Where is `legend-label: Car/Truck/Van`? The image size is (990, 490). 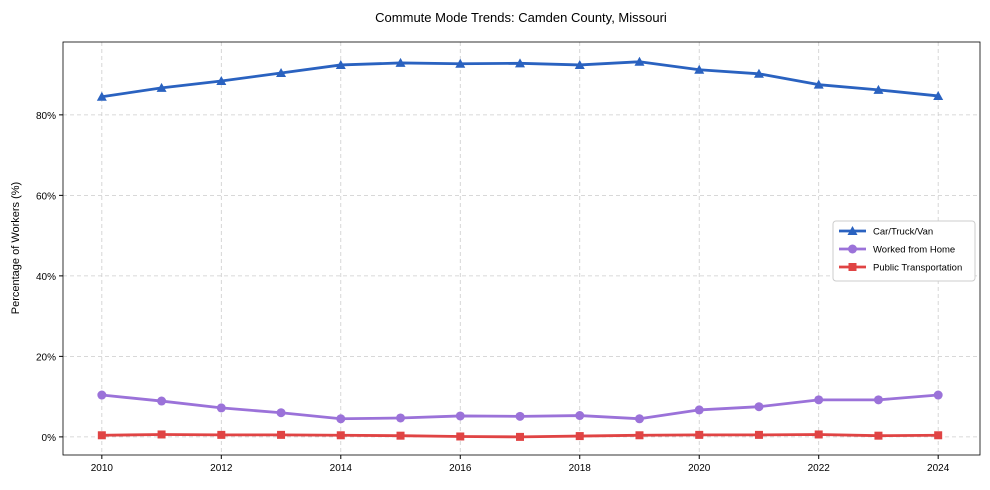
legend-label: Car/Truck/Van is located at coordinates (903, 232).